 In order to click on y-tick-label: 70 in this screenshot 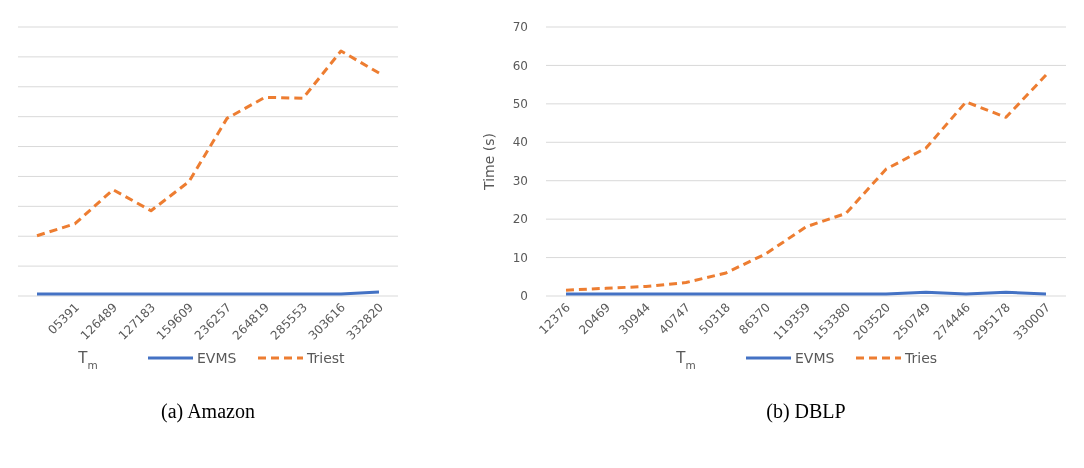, I will do `click(520, 27)`.